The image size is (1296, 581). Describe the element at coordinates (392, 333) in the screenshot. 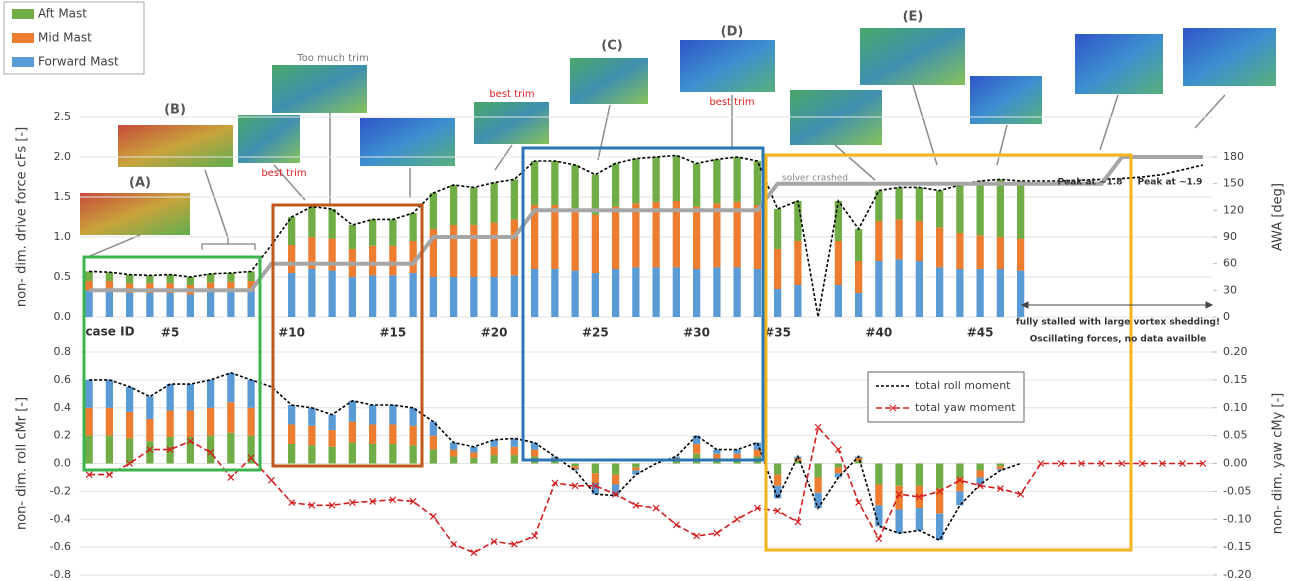

I see `x-tick-label: #15` at that location.